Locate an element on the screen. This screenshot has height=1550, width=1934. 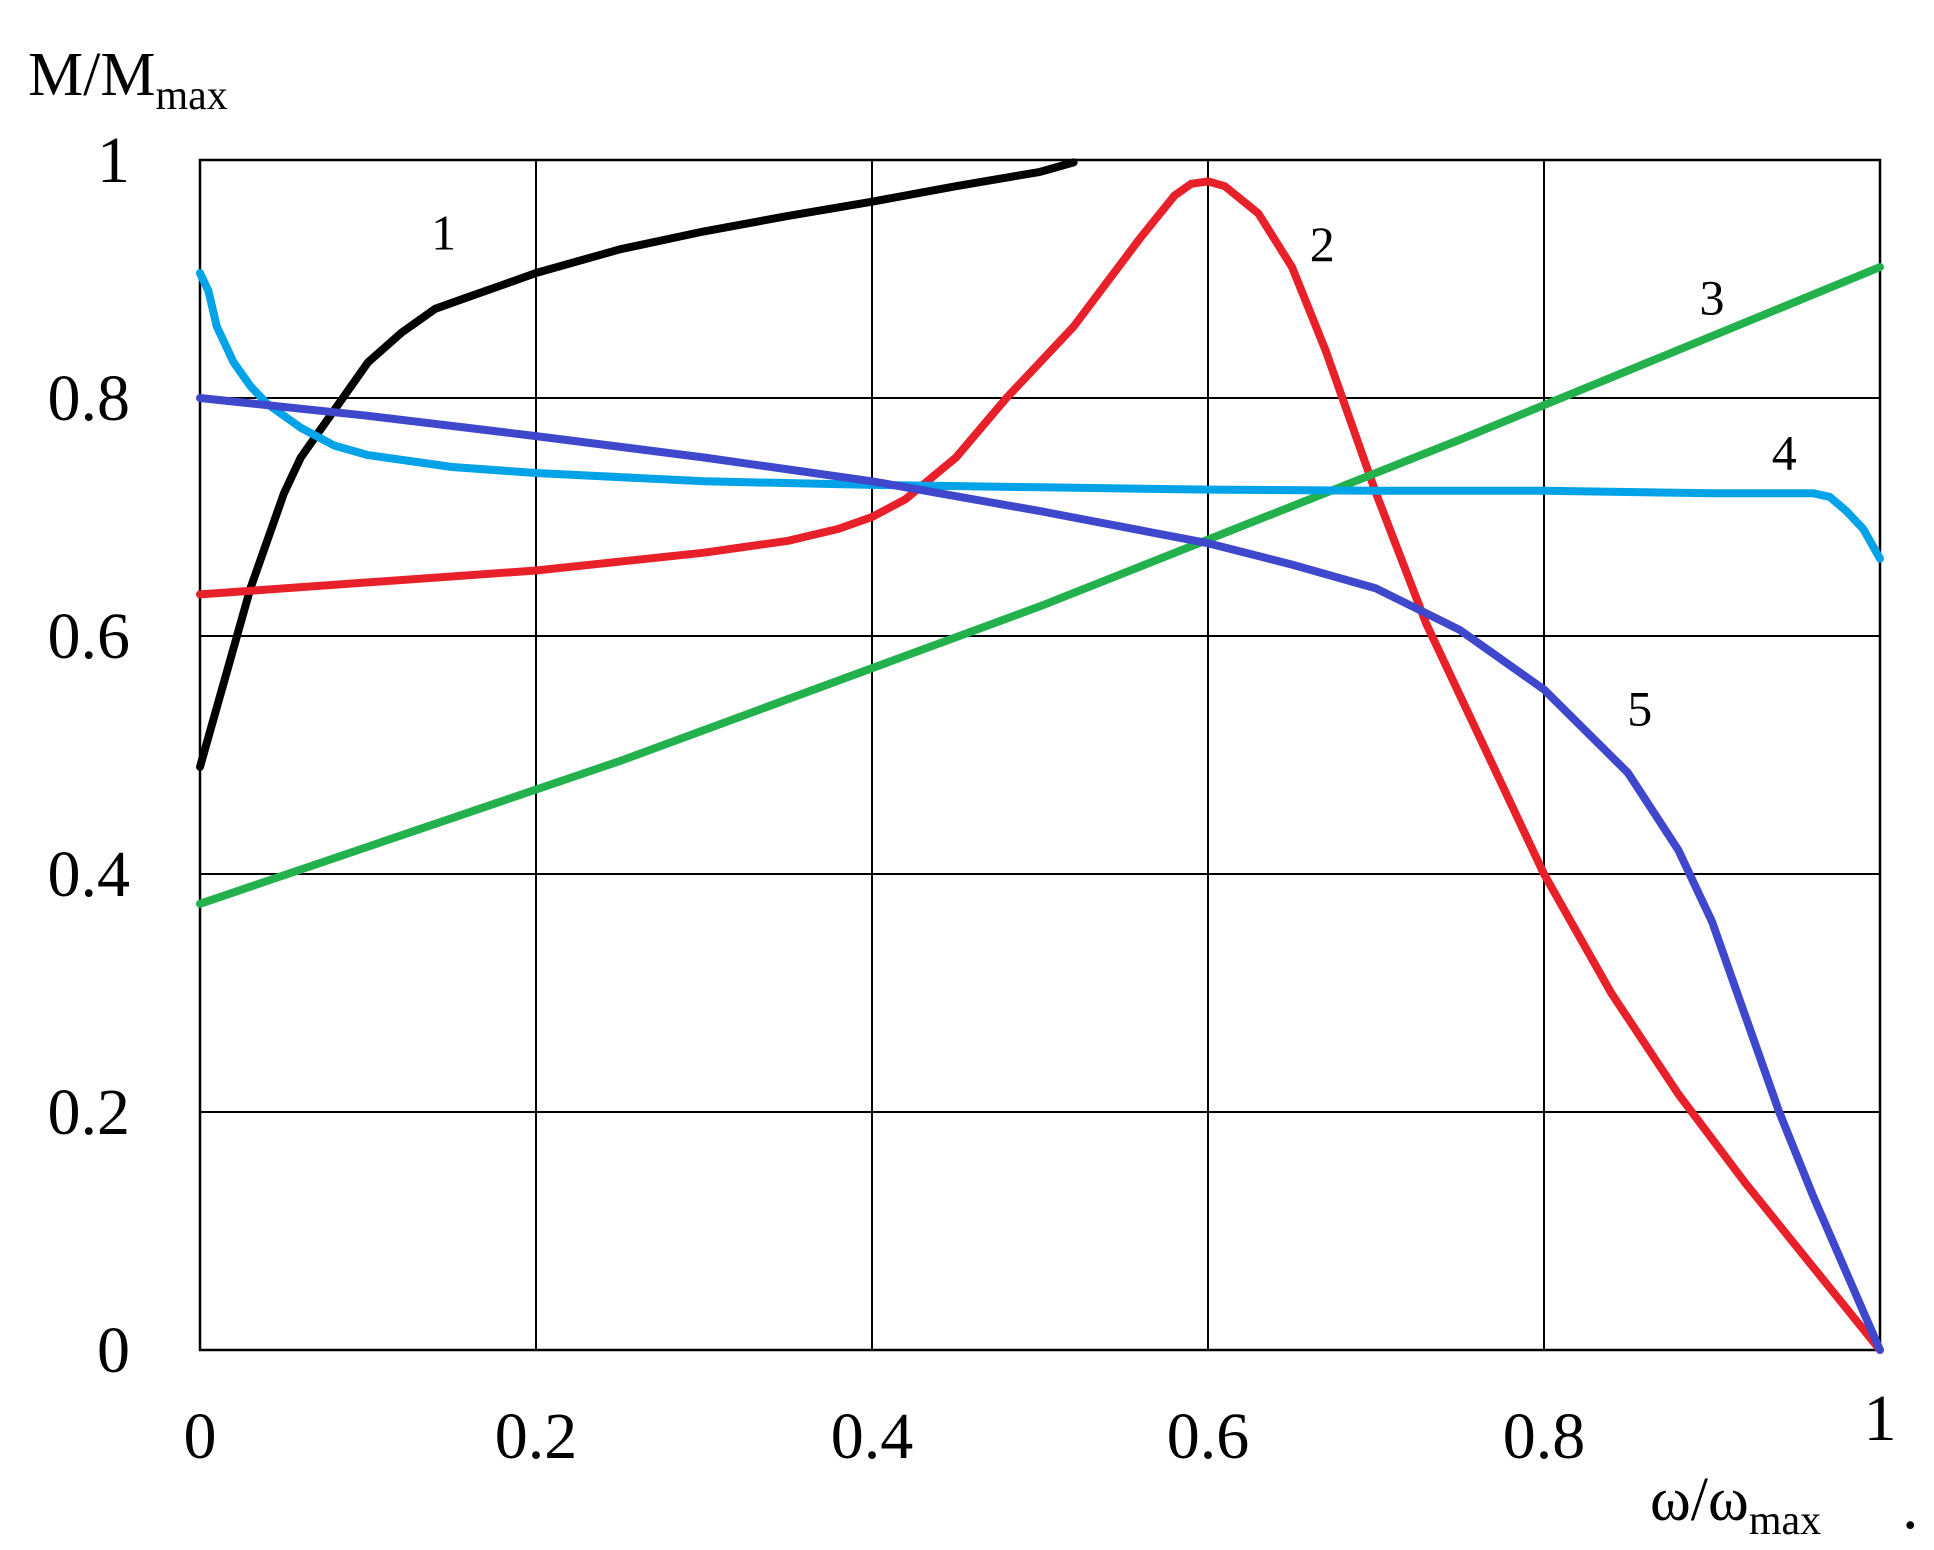
y-tick-label: 0.8 is located at coordinates (89, 398).